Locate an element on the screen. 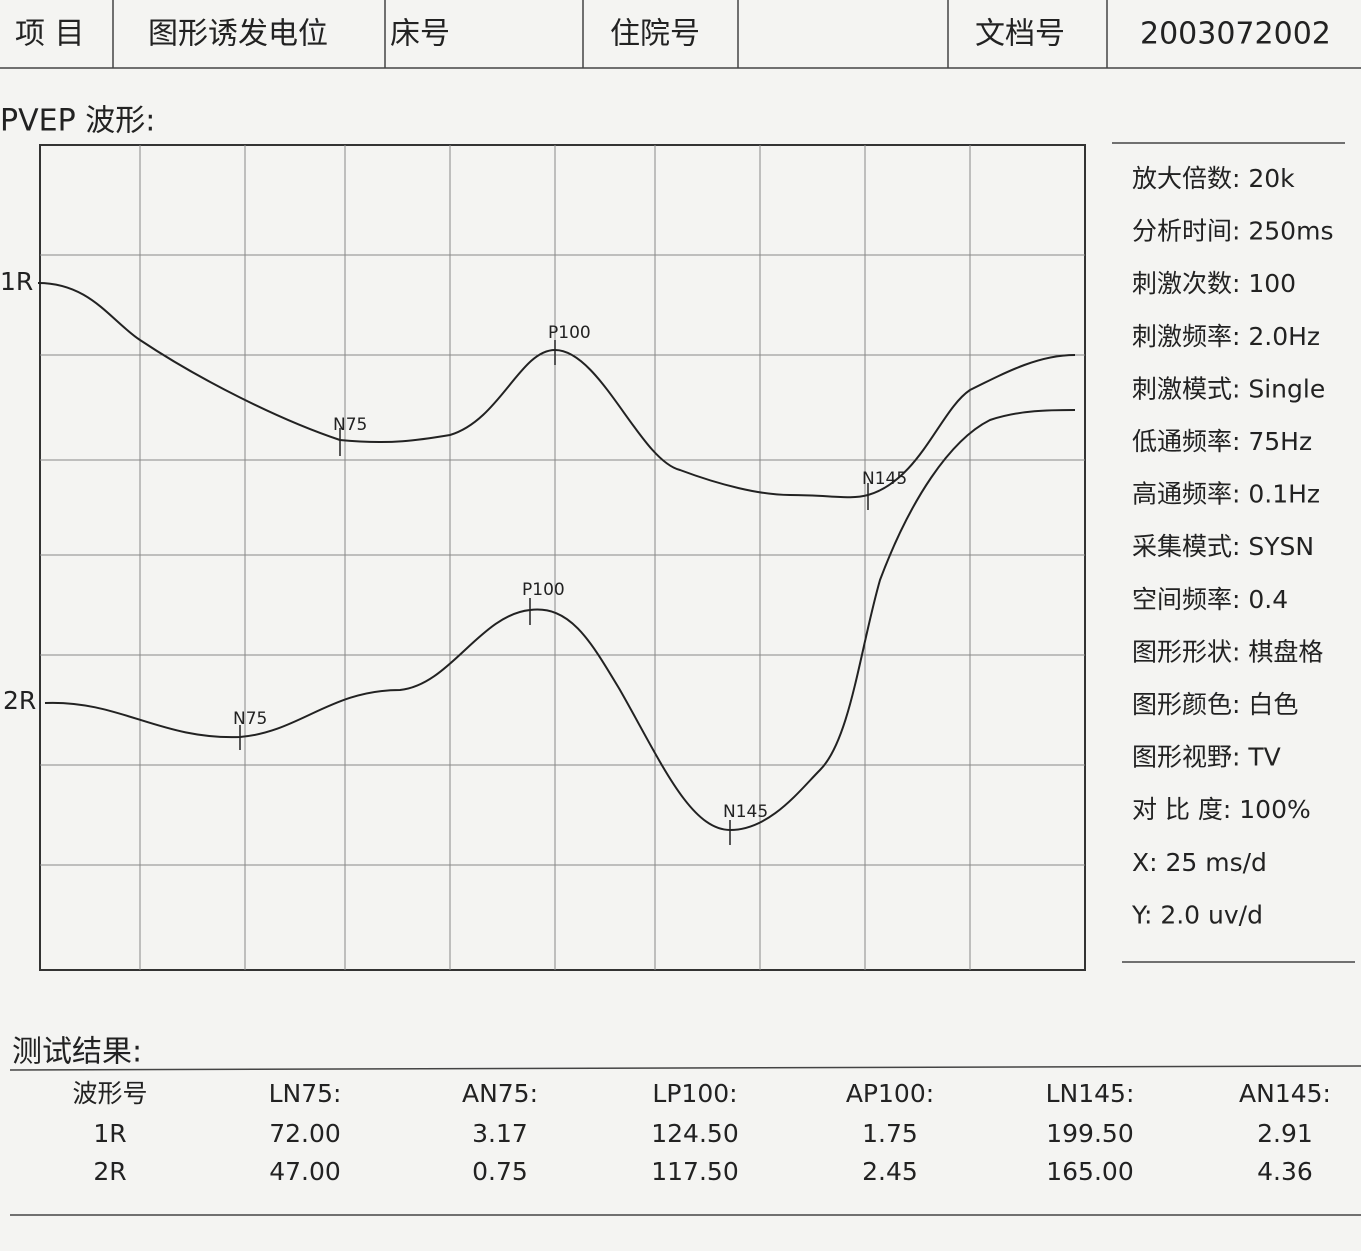  results-cell: 4.36 is located at coordinates (1285, 1171).